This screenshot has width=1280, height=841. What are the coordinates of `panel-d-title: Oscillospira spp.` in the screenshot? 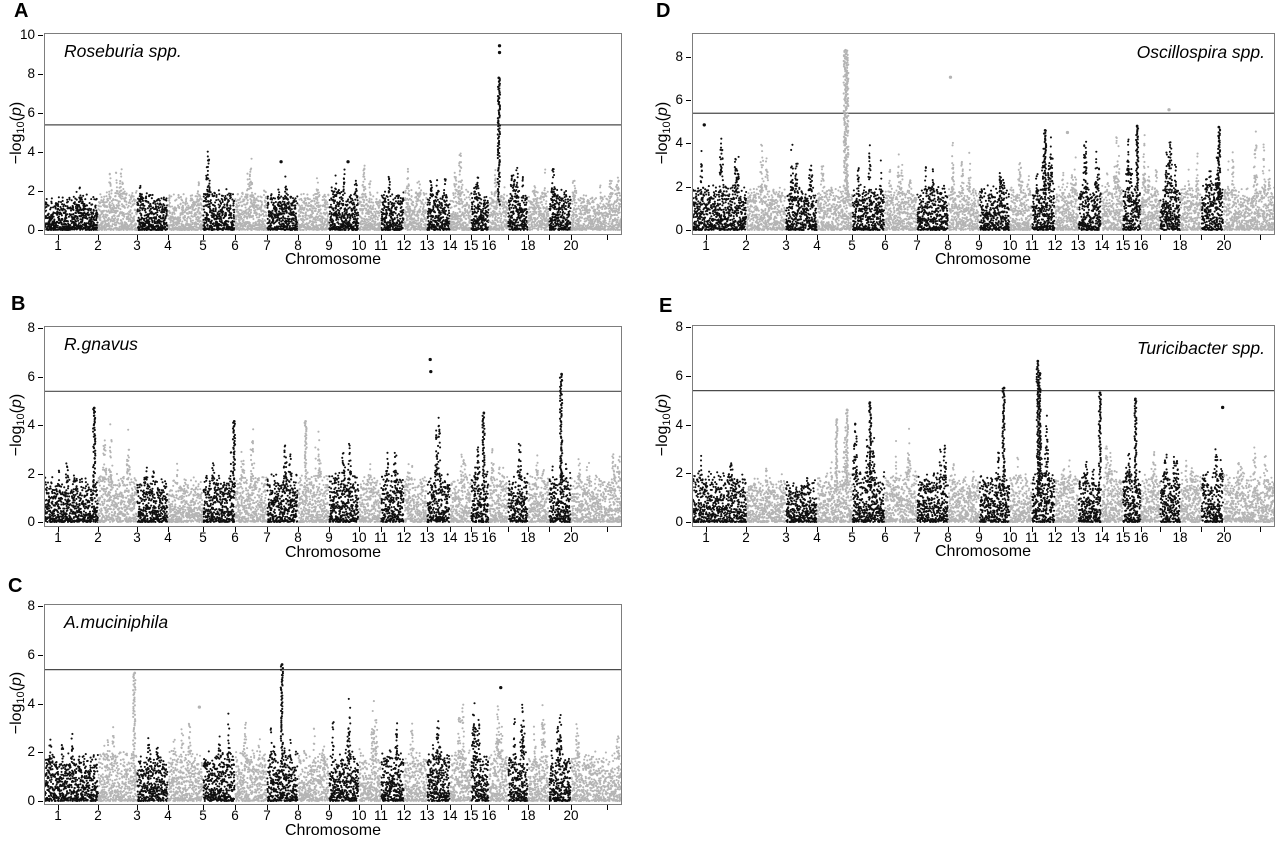 It's located at (1200, 52).